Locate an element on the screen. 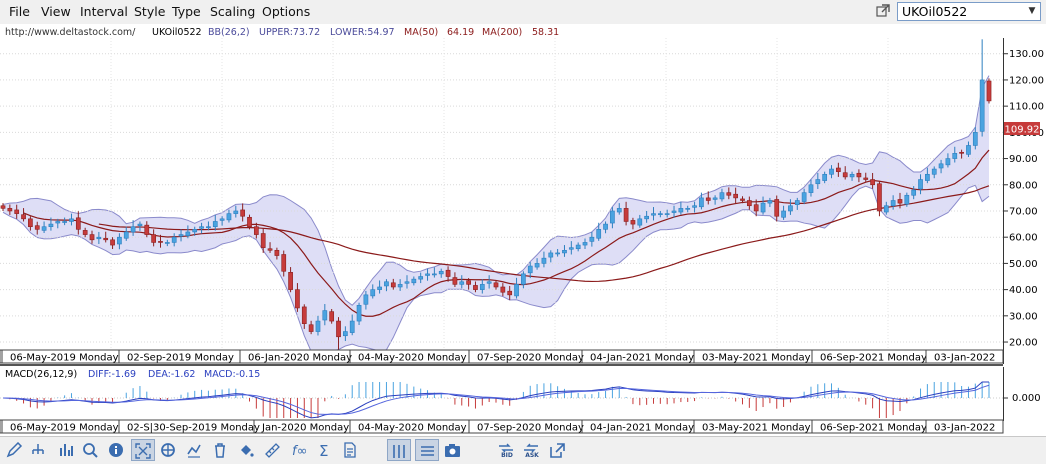 The width and height of the screenshot is (1046, 464). function-icon: f∞ is located at coordinates (299, 451).